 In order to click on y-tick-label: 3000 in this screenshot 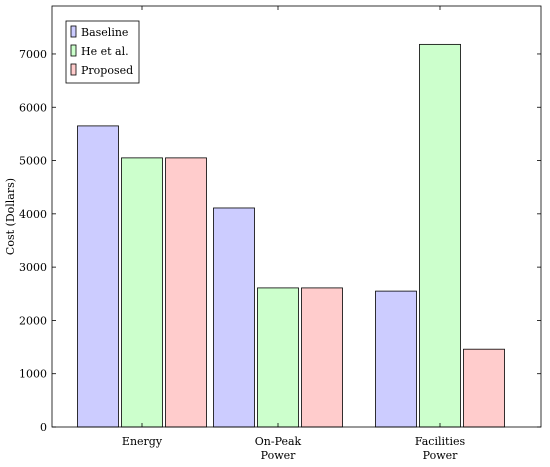, I will do `click(33, 267)`.